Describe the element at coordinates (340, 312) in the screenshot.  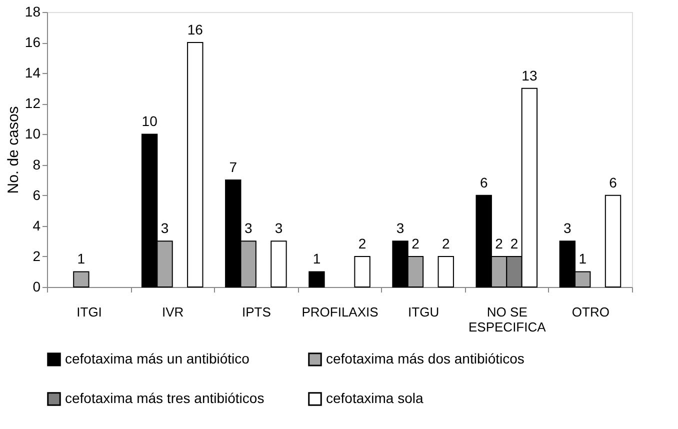
I see `x-tick-label: PROFILAXIS` at that location.